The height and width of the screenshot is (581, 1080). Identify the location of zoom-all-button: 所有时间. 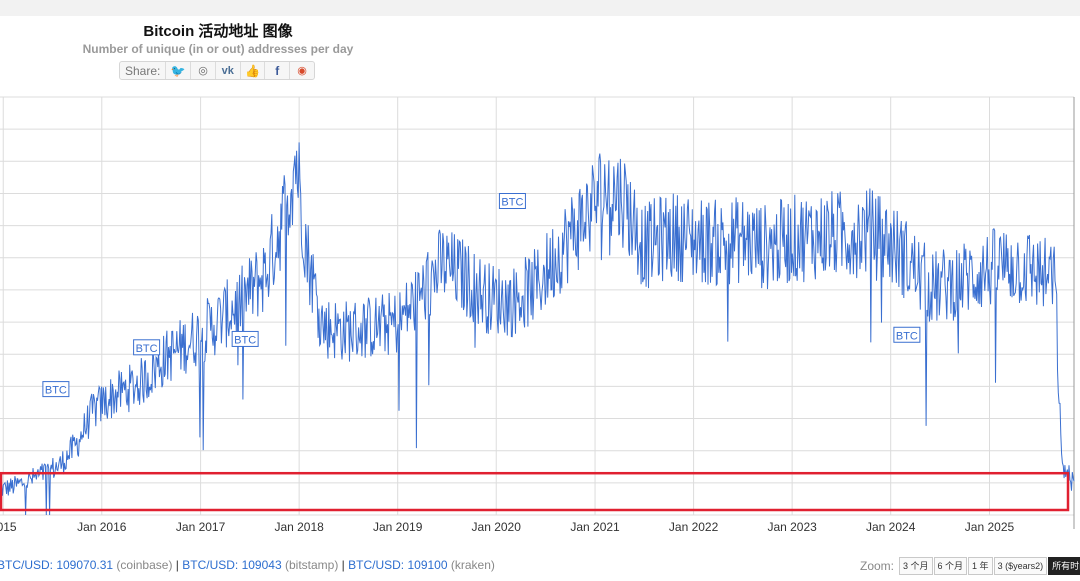
(1064, 566).